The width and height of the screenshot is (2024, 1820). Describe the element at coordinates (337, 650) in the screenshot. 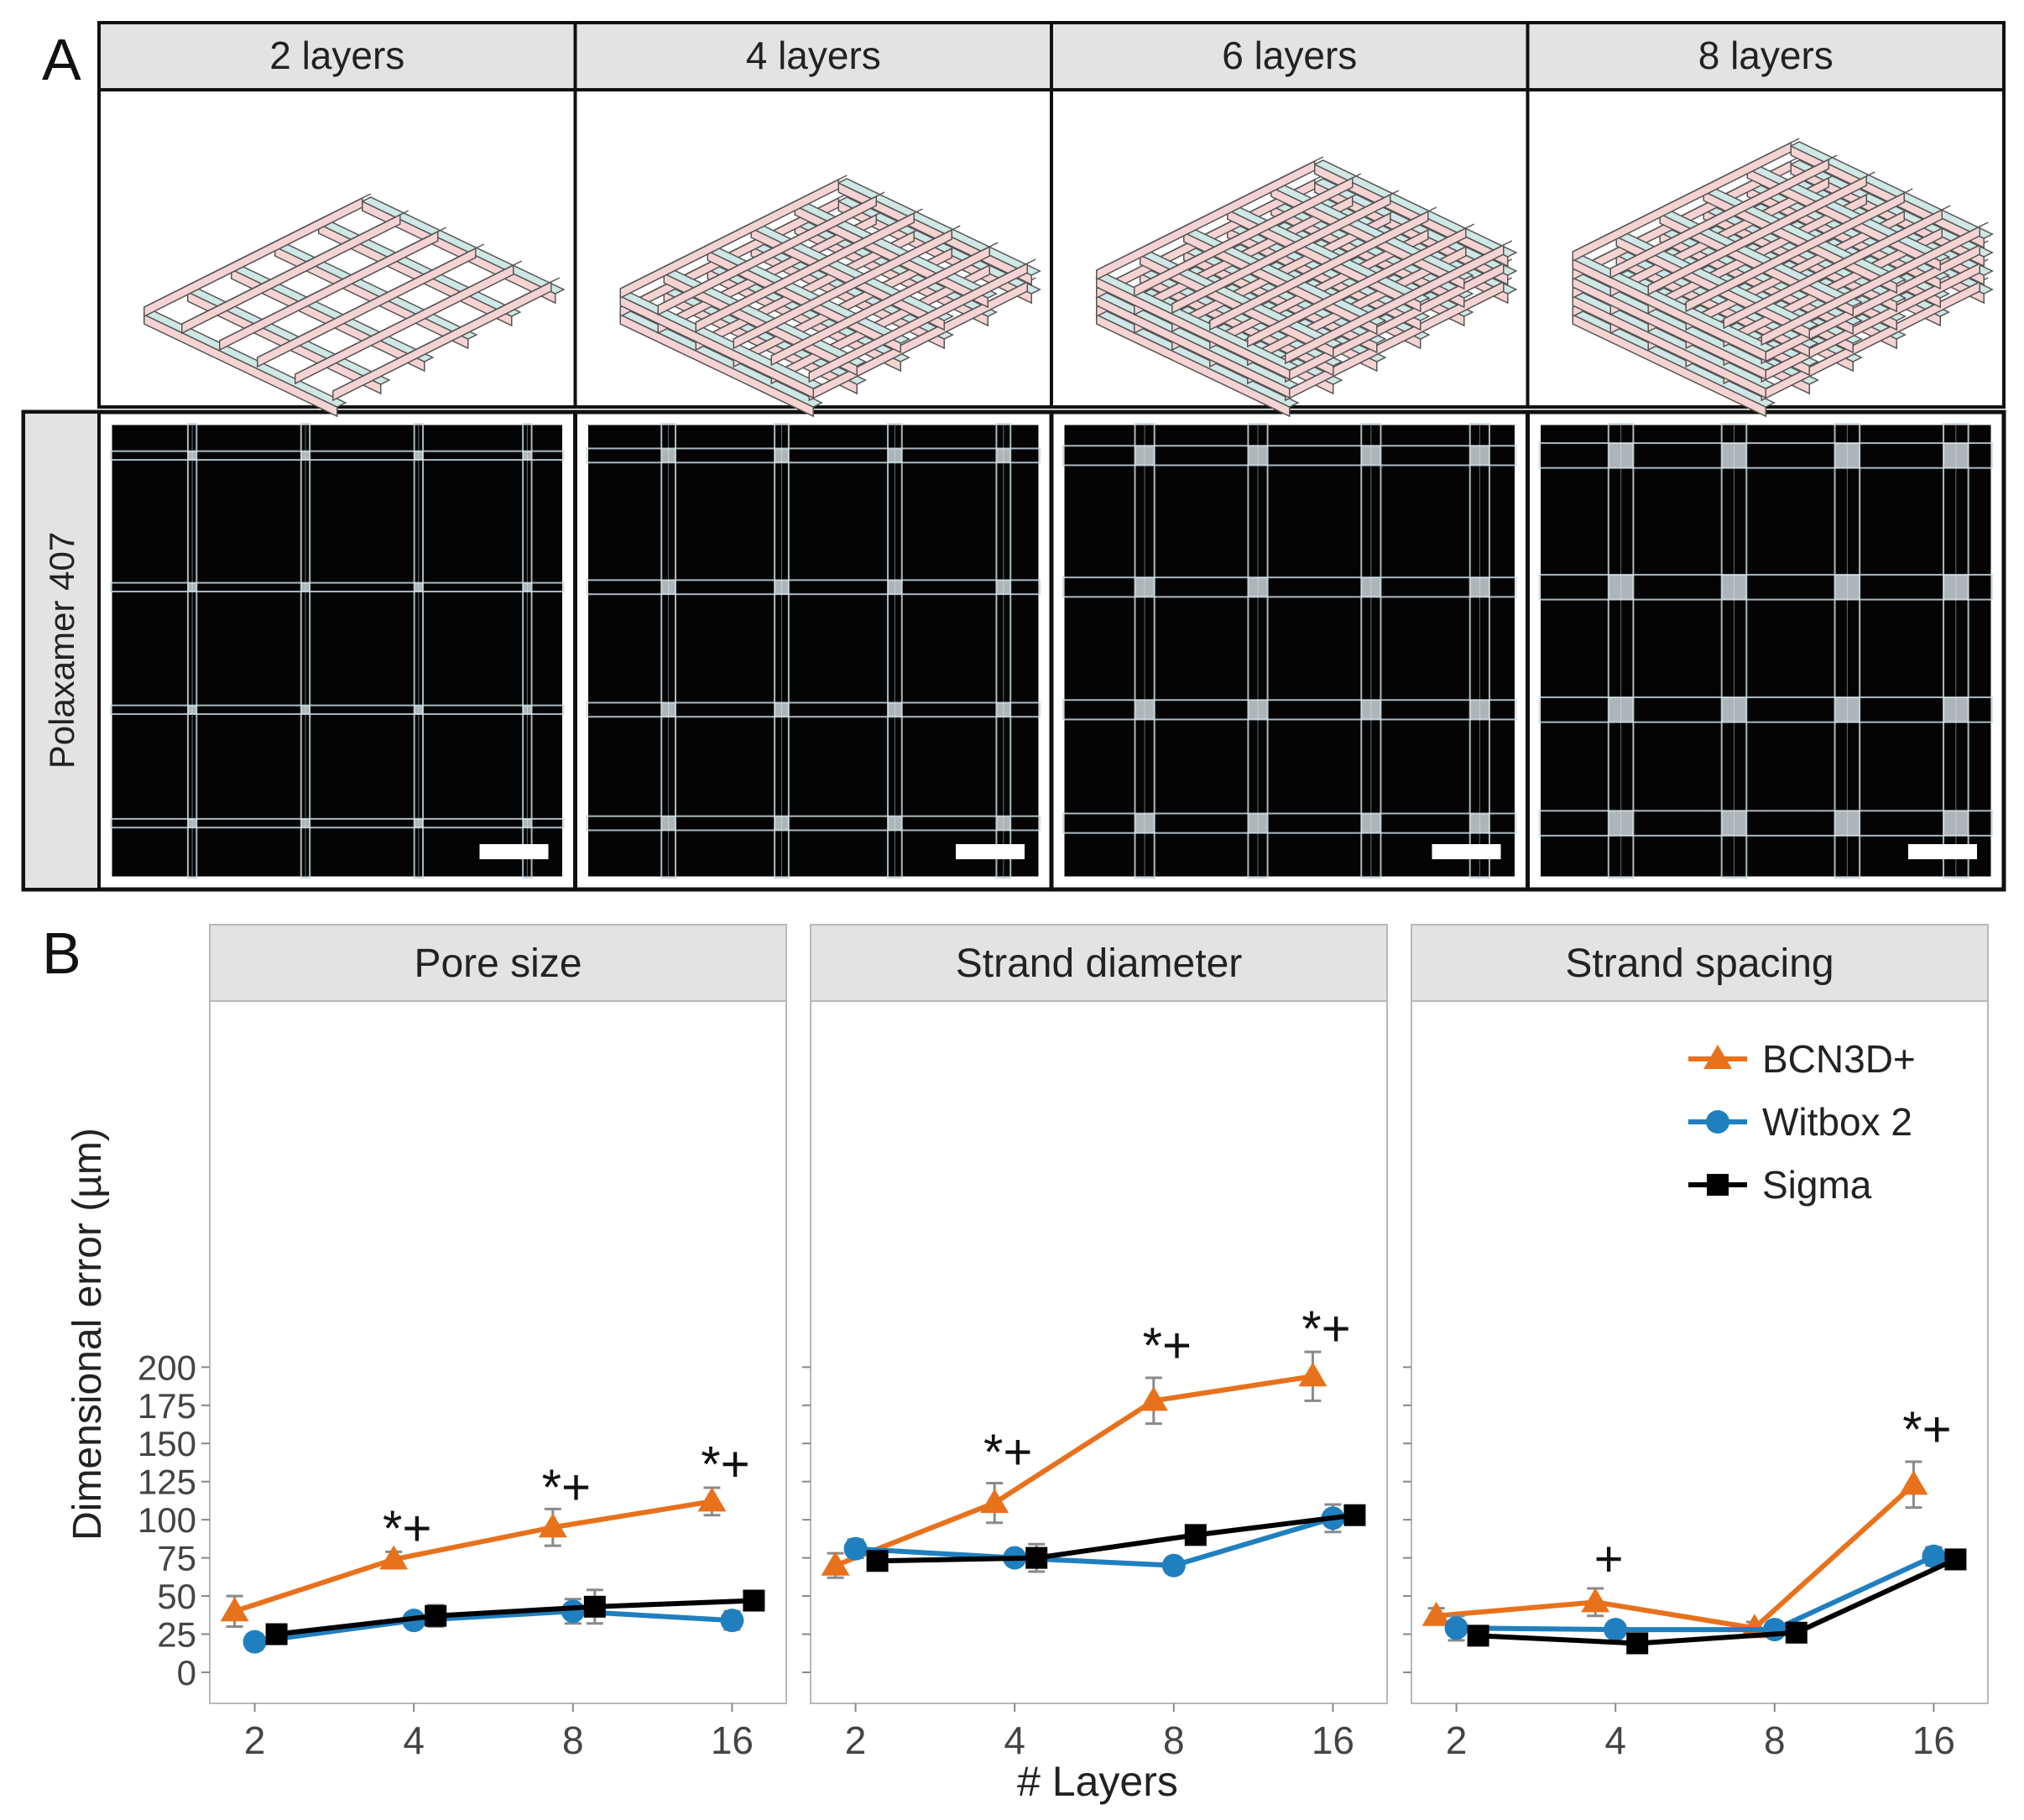

I see `micrograph` at that location.